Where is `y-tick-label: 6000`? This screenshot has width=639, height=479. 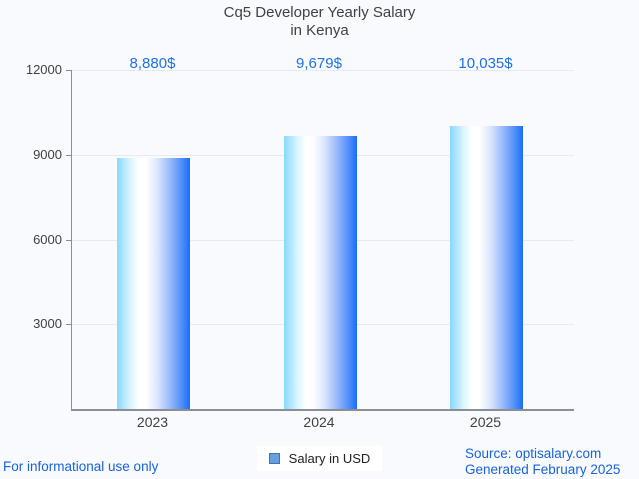
y-tick-label: 6000 is located at coordinates (47, 239).